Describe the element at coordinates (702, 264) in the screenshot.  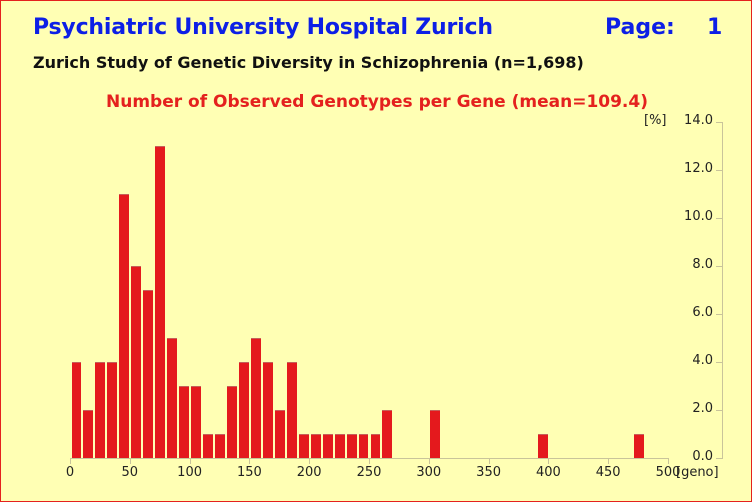
I see `y-tick-label: 8.0` at that location.